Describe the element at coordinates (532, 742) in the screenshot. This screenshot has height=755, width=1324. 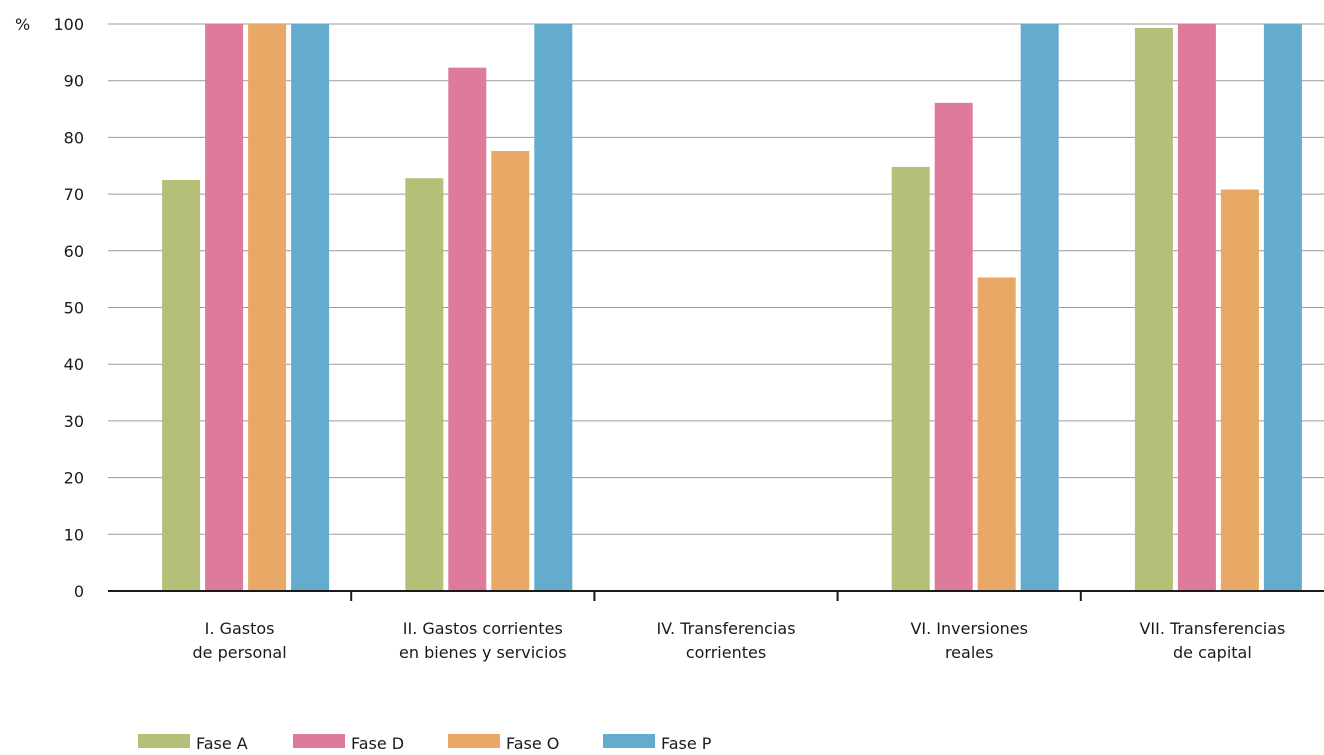
I see `legend-label: Fase O` at that location.